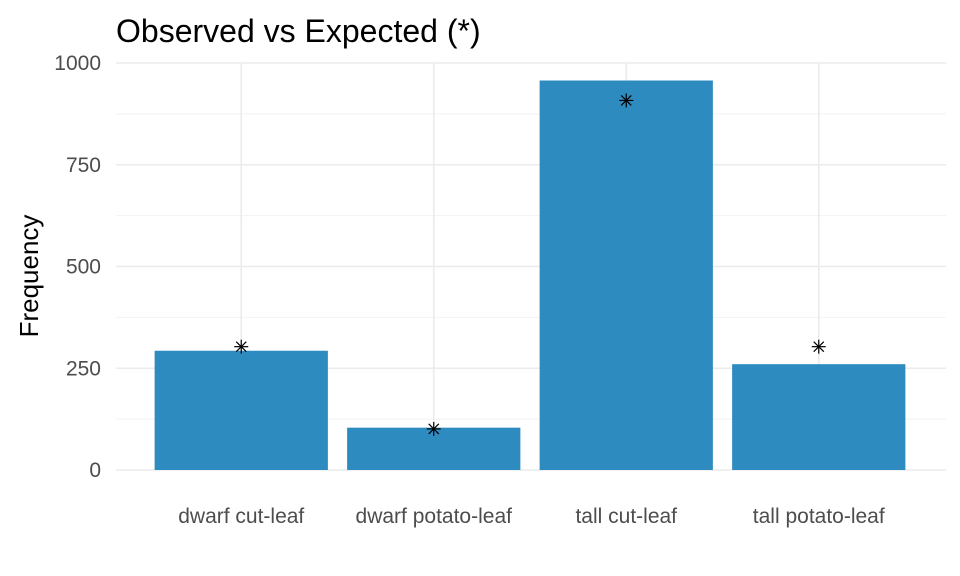 The image size is (960, 576). I want to click on y-axis-ticks: 0 250 500 750 1000, so click(77, 267).